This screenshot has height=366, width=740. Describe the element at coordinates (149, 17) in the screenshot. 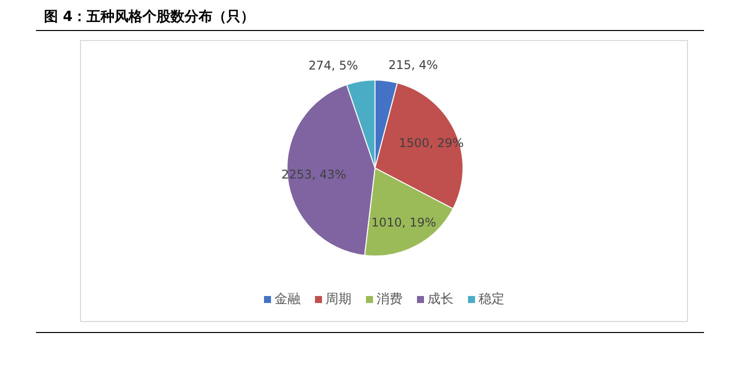

I see `text: 图 4：五种风格个股数分布（只）` at that location.